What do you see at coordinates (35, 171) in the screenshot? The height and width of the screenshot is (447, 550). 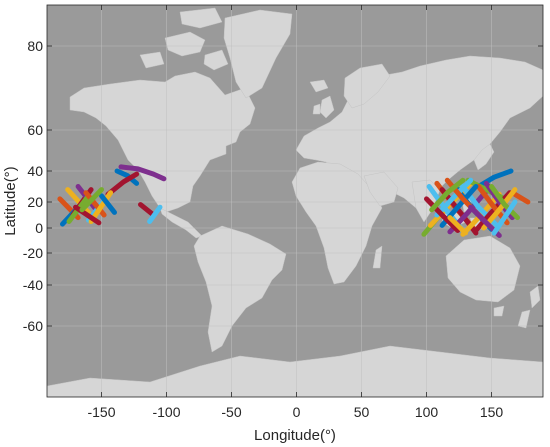 I see `y-tick-label: 40` at bounding box center [35, 171].